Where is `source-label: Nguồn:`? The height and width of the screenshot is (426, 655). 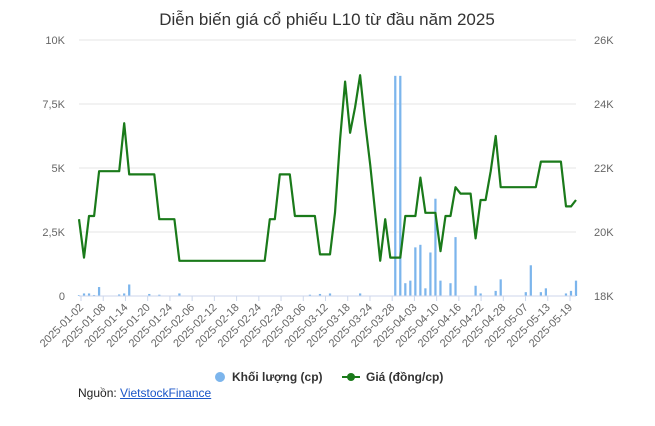 source-label: Nguồn: is located at coordinates (97, 393).